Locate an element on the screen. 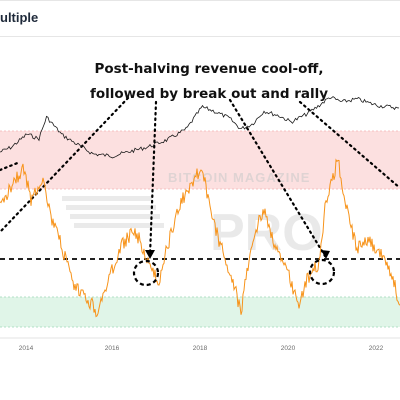 The height and width of the screenshot is (400, 400). watermark-brand: BITCOIN MAGAZINE is located at coordinates (239, 177).